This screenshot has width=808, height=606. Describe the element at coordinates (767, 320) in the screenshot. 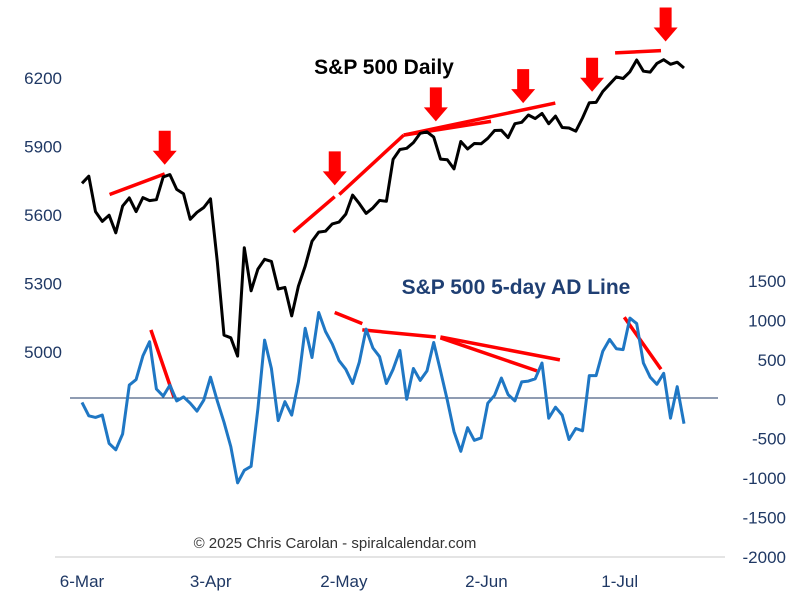

I see `ad-tick-label: 1000` at that location.